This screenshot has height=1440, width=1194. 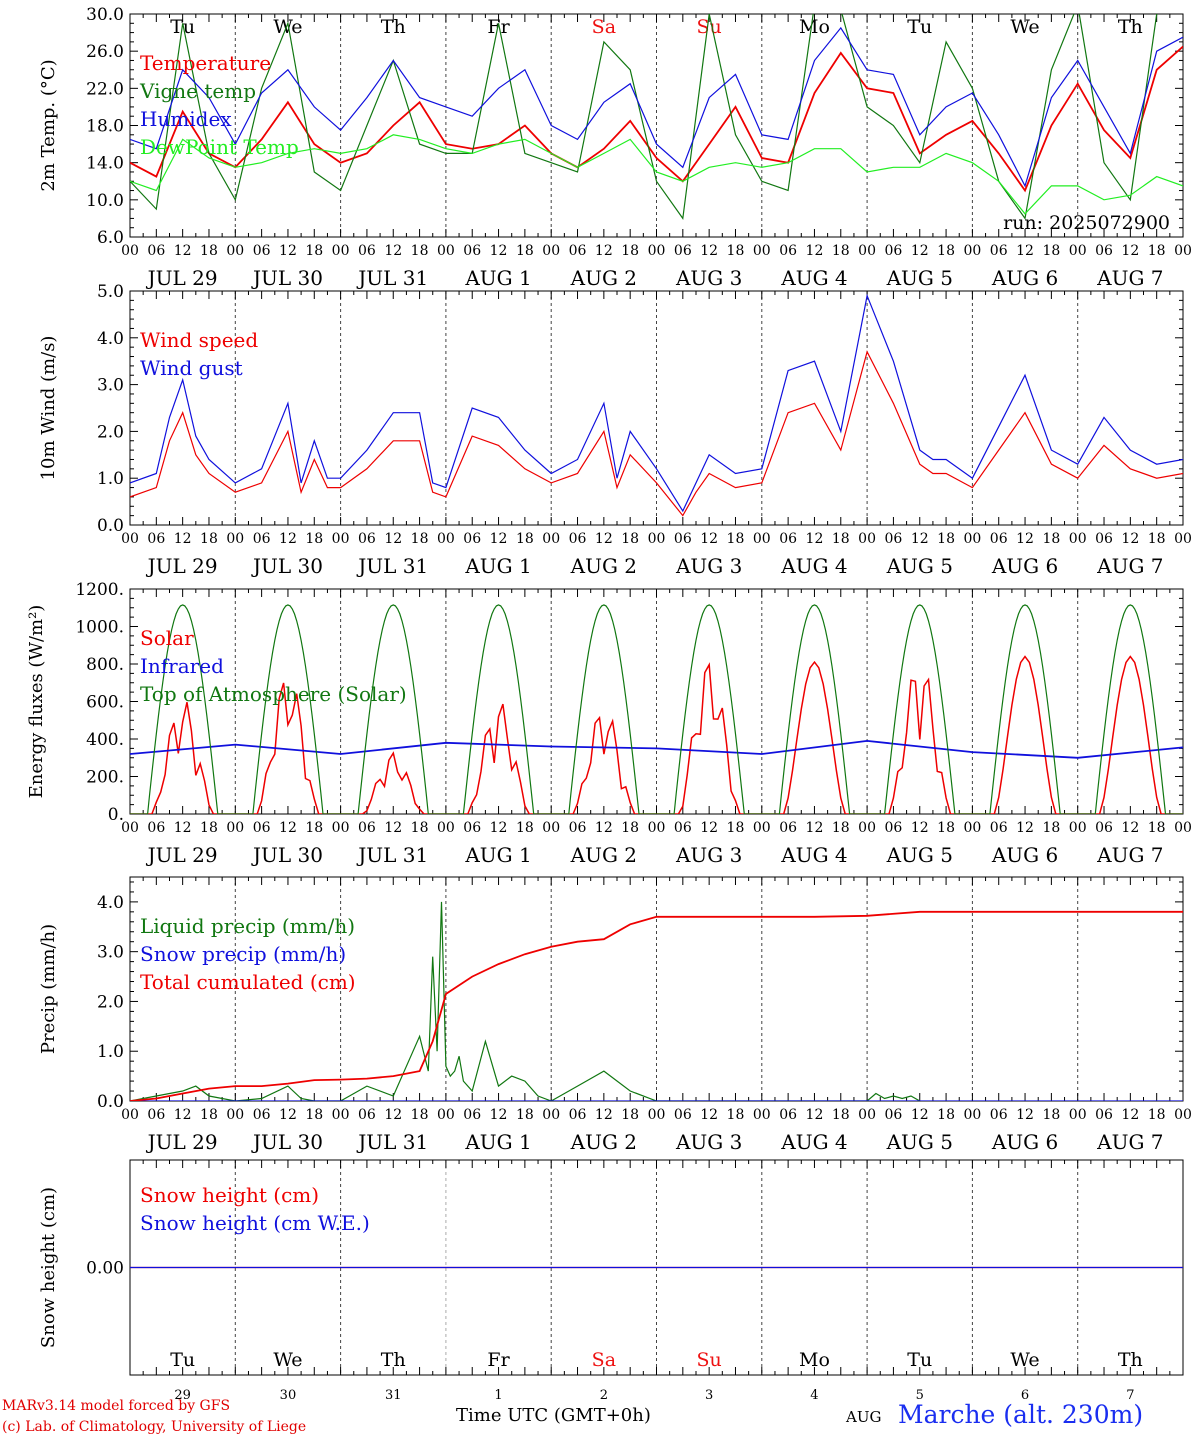 What do you see at coordinates (1129, 566) in the screenshot?
I see `date-label: AUG 7` at bounding box center [1129, 566].